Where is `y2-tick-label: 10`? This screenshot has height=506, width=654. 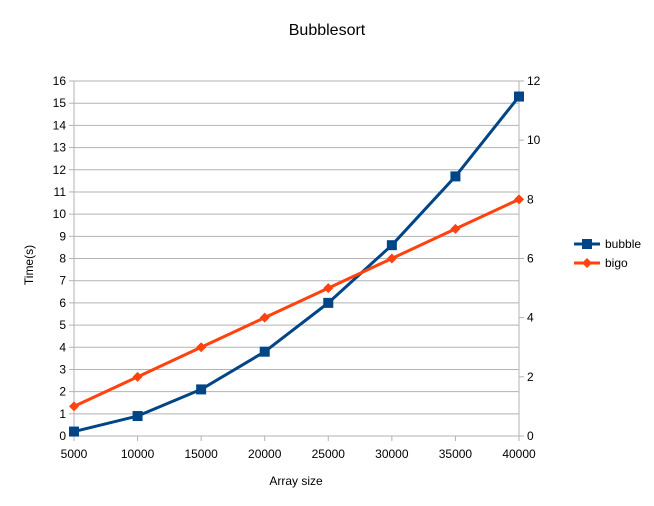 y2-tick-label: 10 is located at coordinates (534, 140).